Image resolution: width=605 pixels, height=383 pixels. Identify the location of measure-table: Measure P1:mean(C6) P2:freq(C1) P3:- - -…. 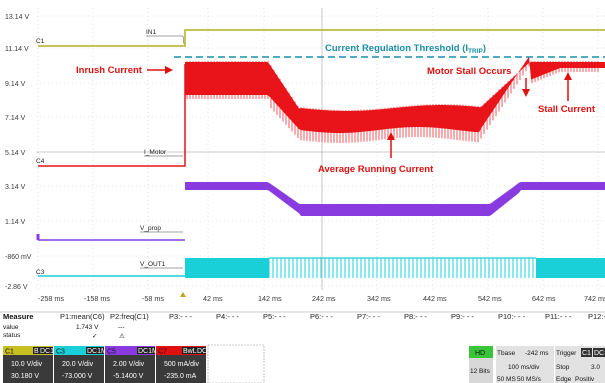
(304, 326).